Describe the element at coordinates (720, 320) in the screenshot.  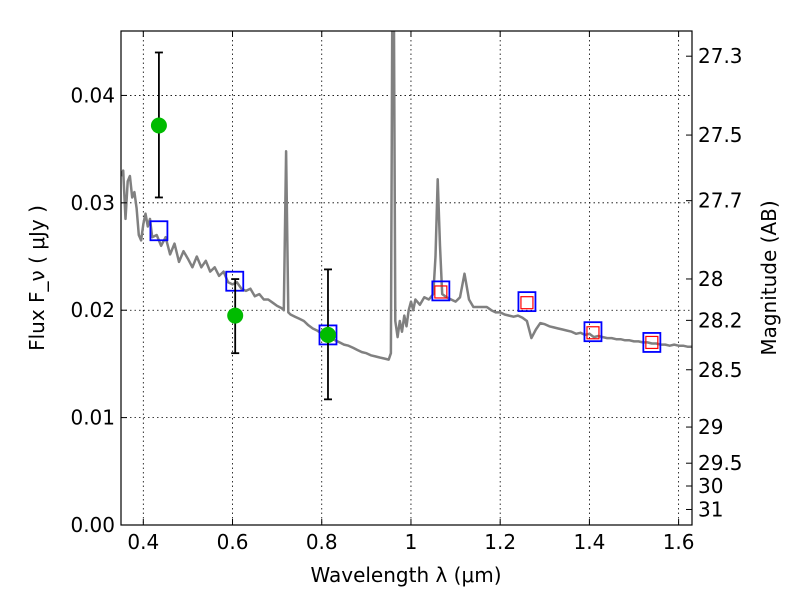
I see `right-tick-label: 28.2` at that location.